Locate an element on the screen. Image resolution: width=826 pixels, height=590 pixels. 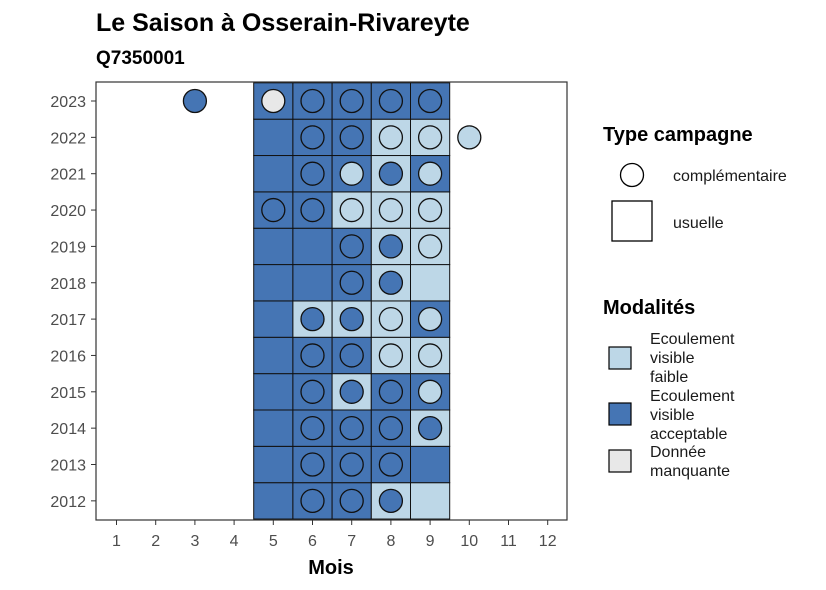
legend-shape: Type campagne complémentaire usuelle is located at coordinates (695, 183).